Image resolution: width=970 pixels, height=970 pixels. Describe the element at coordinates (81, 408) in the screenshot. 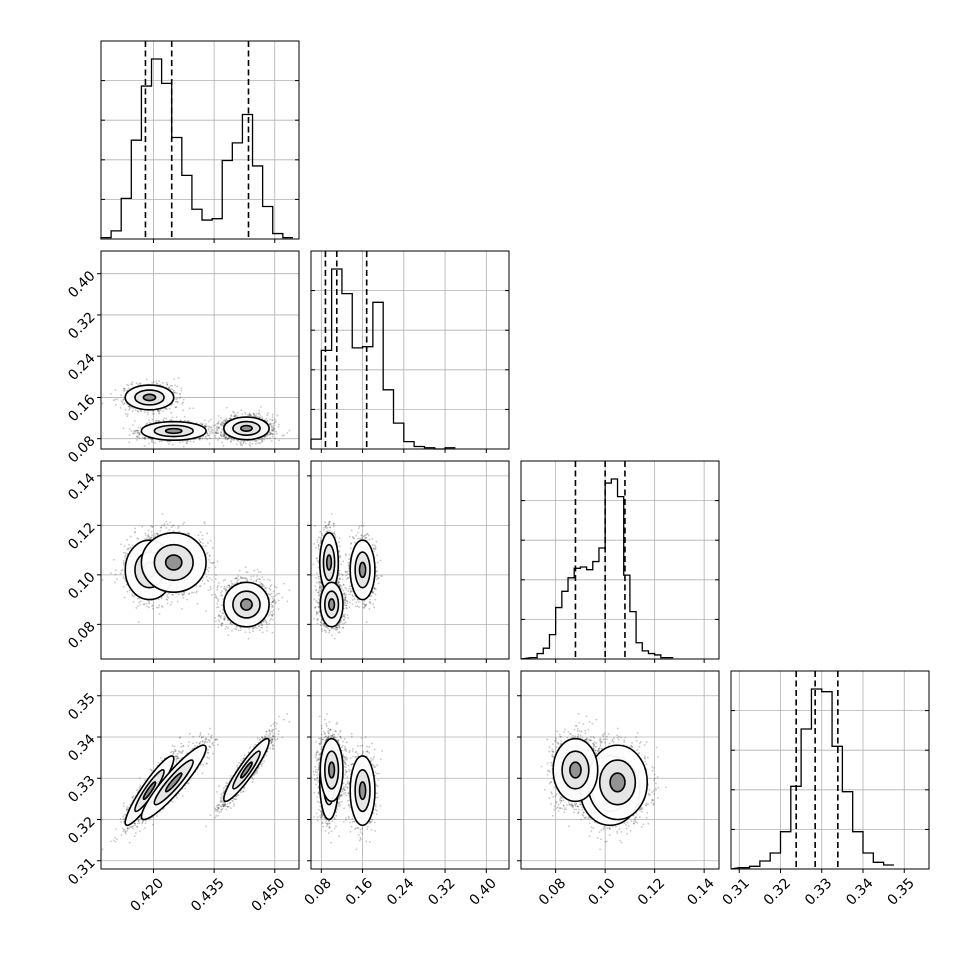

I see `y-tick-label: 0.16` at that location.